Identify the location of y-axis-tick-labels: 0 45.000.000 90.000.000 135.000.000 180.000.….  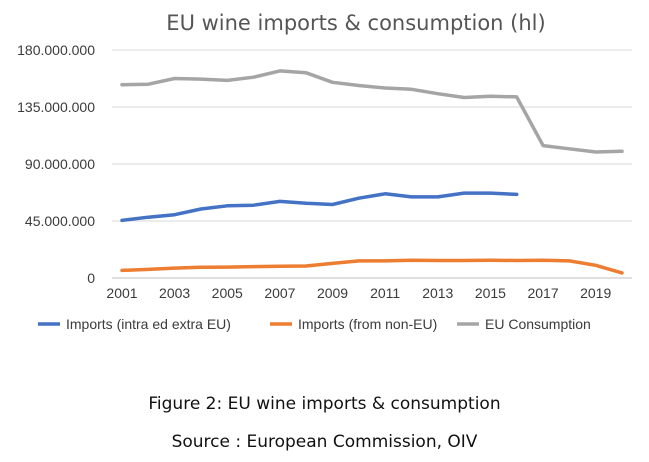
(56, 164).